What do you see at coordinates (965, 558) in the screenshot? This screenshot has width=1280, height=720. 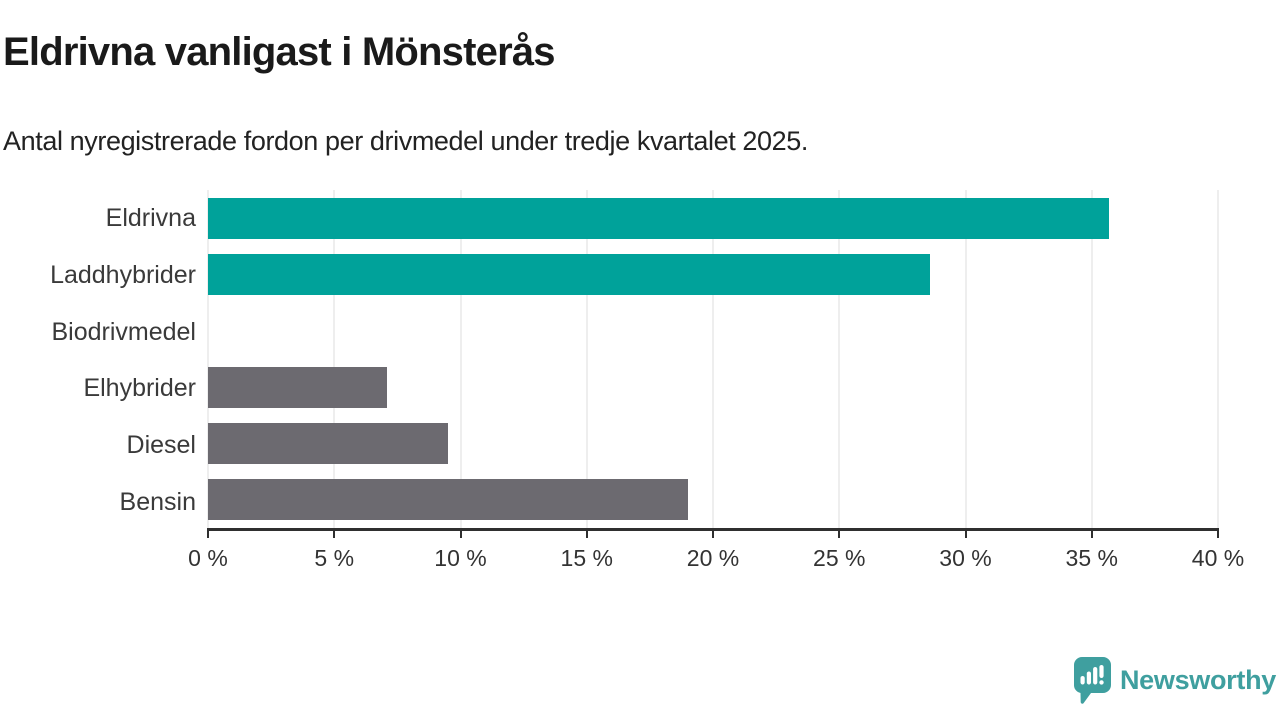 I see `x-tick-label: 30 %` at bounding box center [965, 558].